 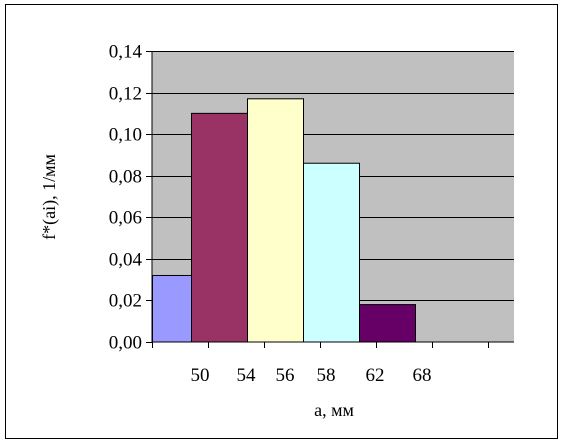 I want to click on x-tick-label: 58, so click(x=326, y=375).